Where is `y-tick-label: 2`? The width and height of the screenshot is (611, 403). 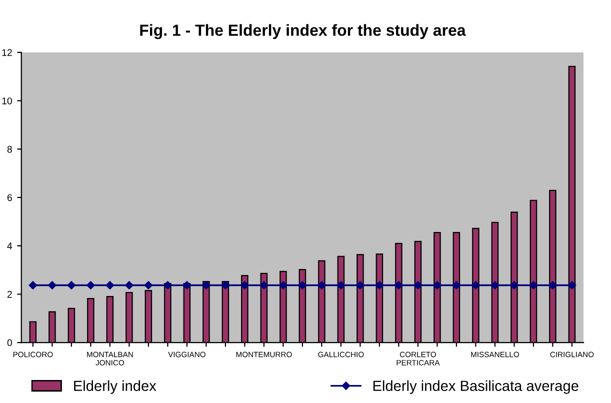 y-tick-label: 2 is located at coordinates (9, 294).